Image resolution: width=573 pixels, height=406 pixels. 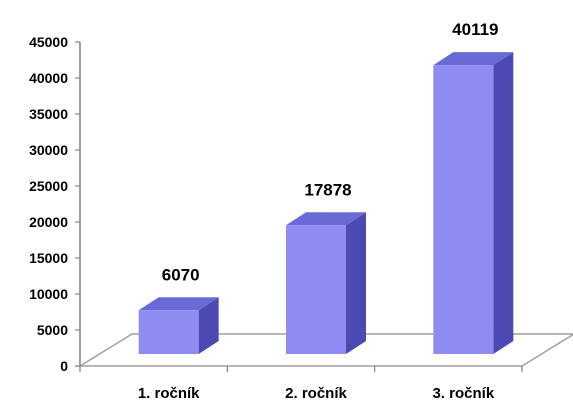 What do you see at coordinates (48, 114) in the screenshot?
I see `y-tick-label: 35000` at bounding box center [48, 114].